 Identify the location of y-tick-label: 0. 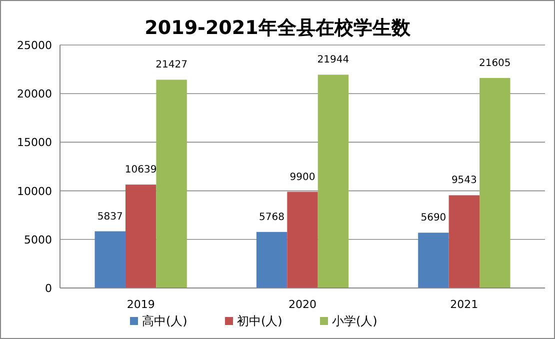
(48, 288).